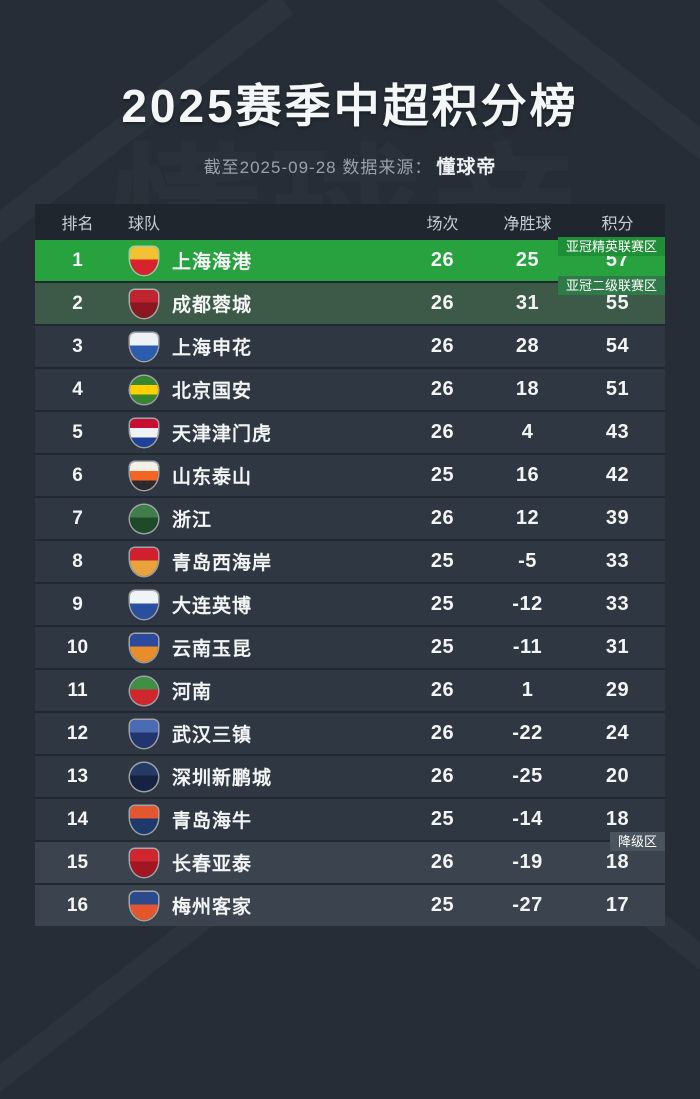 This screenshot has width=700, height=1099. I want to click on goal-diff-cell: 1, so click(527, 690).